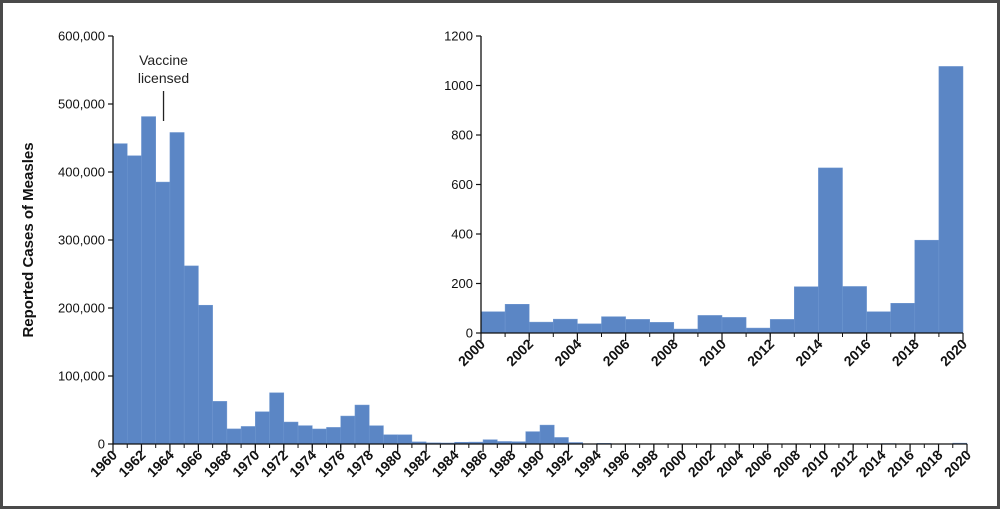  I want to click on x-tick-label: 1988, so click(501, 463).